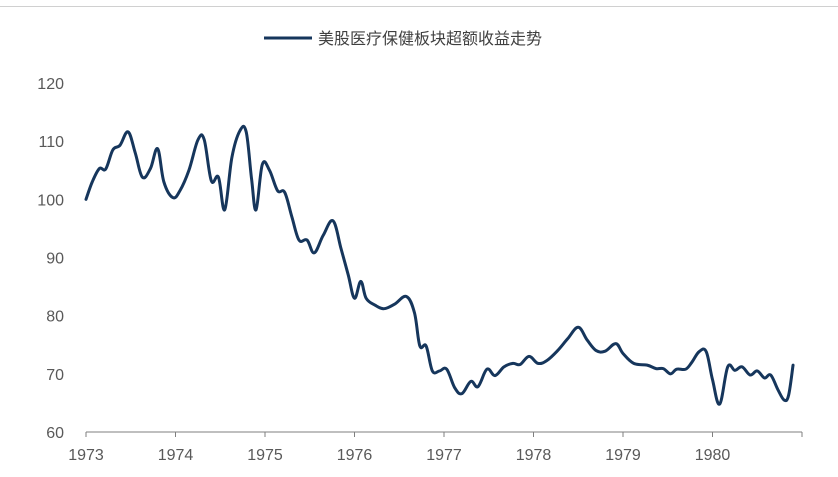 The width and height of the screenshot is (838, 477). What do you see at coordinates (713, 455) in the screenshot?
I see `x-tick-label: 1980` at bounding box center [713, 455].